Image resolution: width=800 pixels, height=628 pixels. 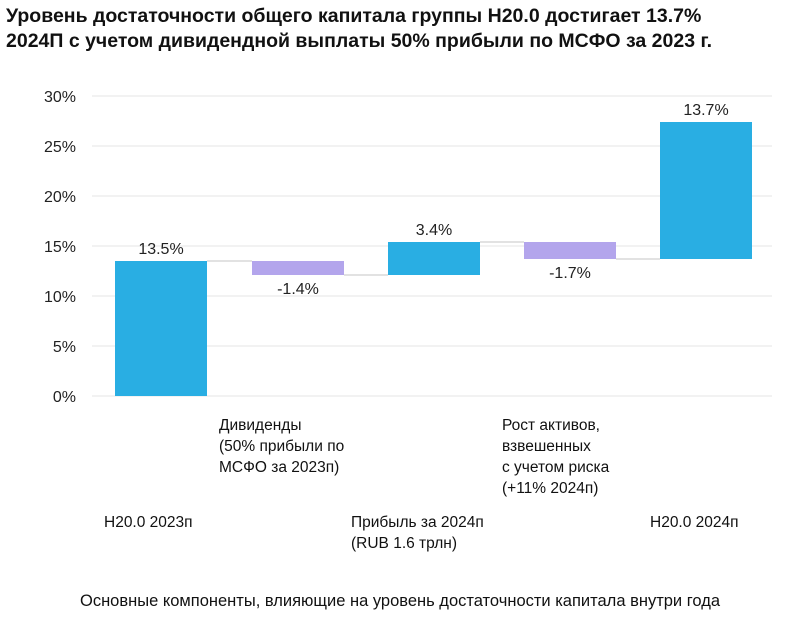 What do you see at coordinates (148, 522) in the screenshot?
I see `category-label-start-2023: Н20.0 2023п` at bounding box center [148, 522].